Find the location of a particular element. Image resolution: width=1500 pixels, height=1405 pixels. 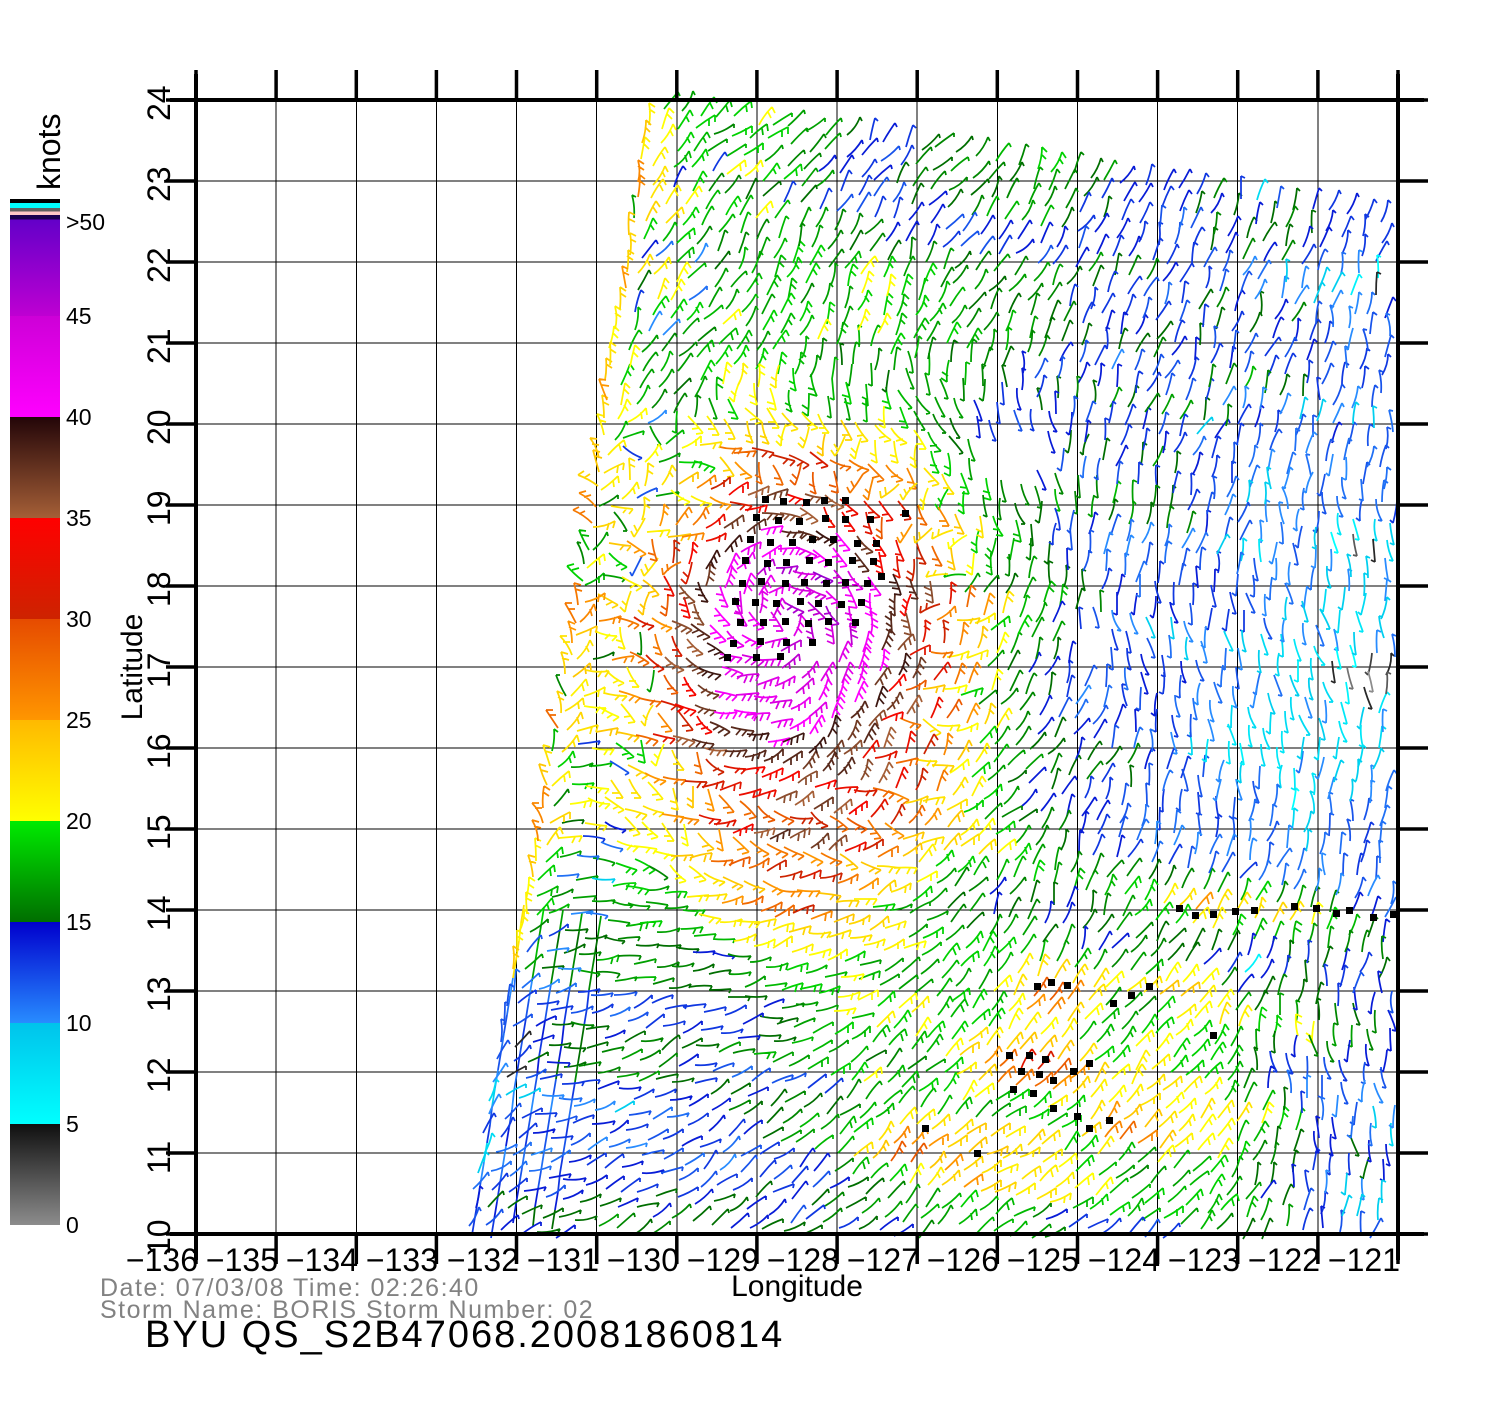

svg-text:Date: 07/03/08 Time: 02:2: Date: 07/03/08 Time: 02:26:40 is located at coordinates (290, 1288).